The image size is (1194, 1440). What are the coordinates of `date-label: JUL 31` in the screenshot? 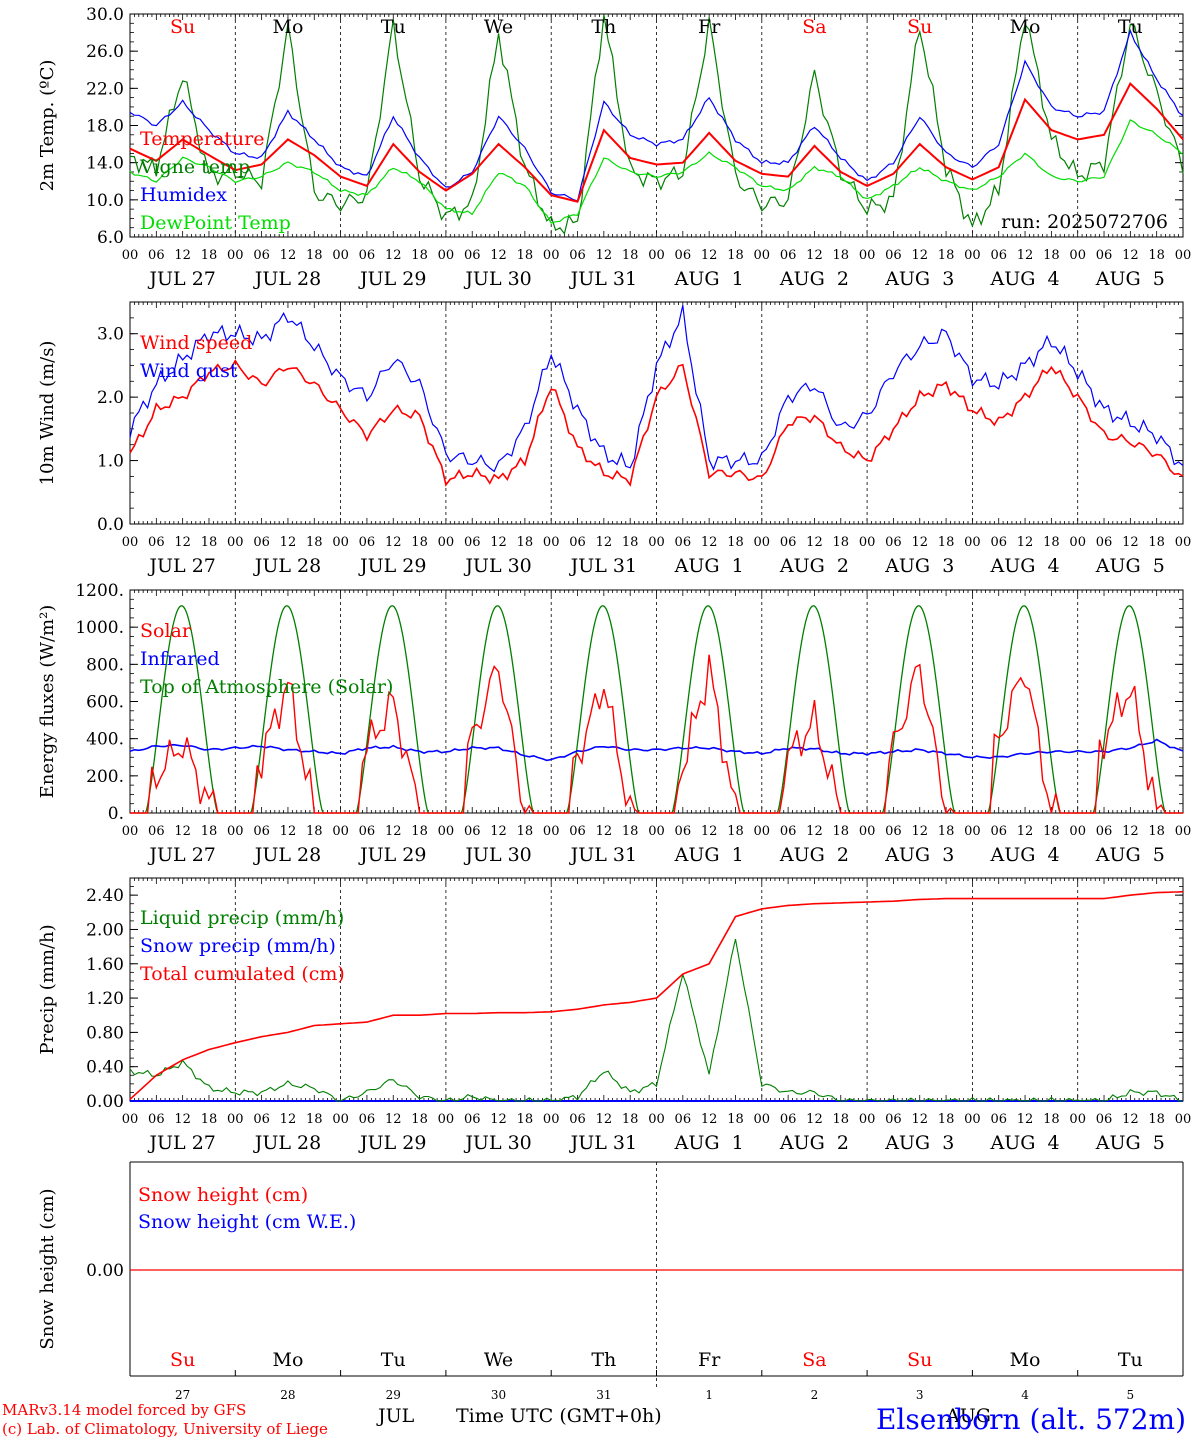 It's located at (603, 855).